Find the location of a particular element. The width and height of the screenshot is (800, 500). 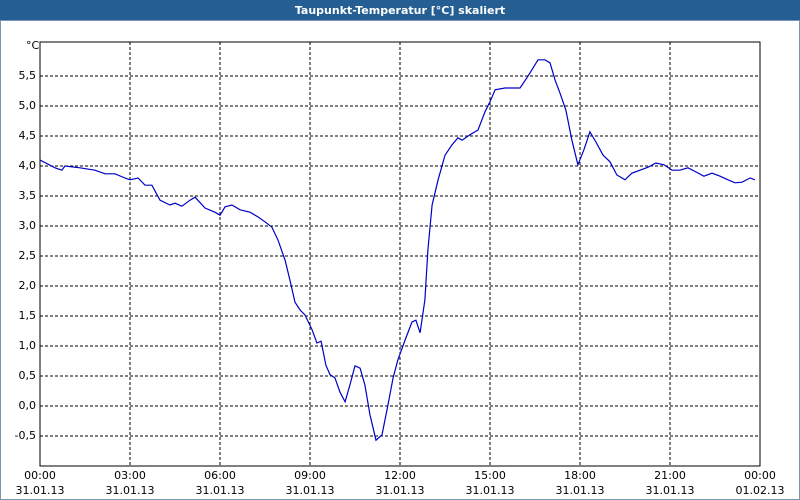

x-tick-label: 18:00 is located at coordinates (580, 475).